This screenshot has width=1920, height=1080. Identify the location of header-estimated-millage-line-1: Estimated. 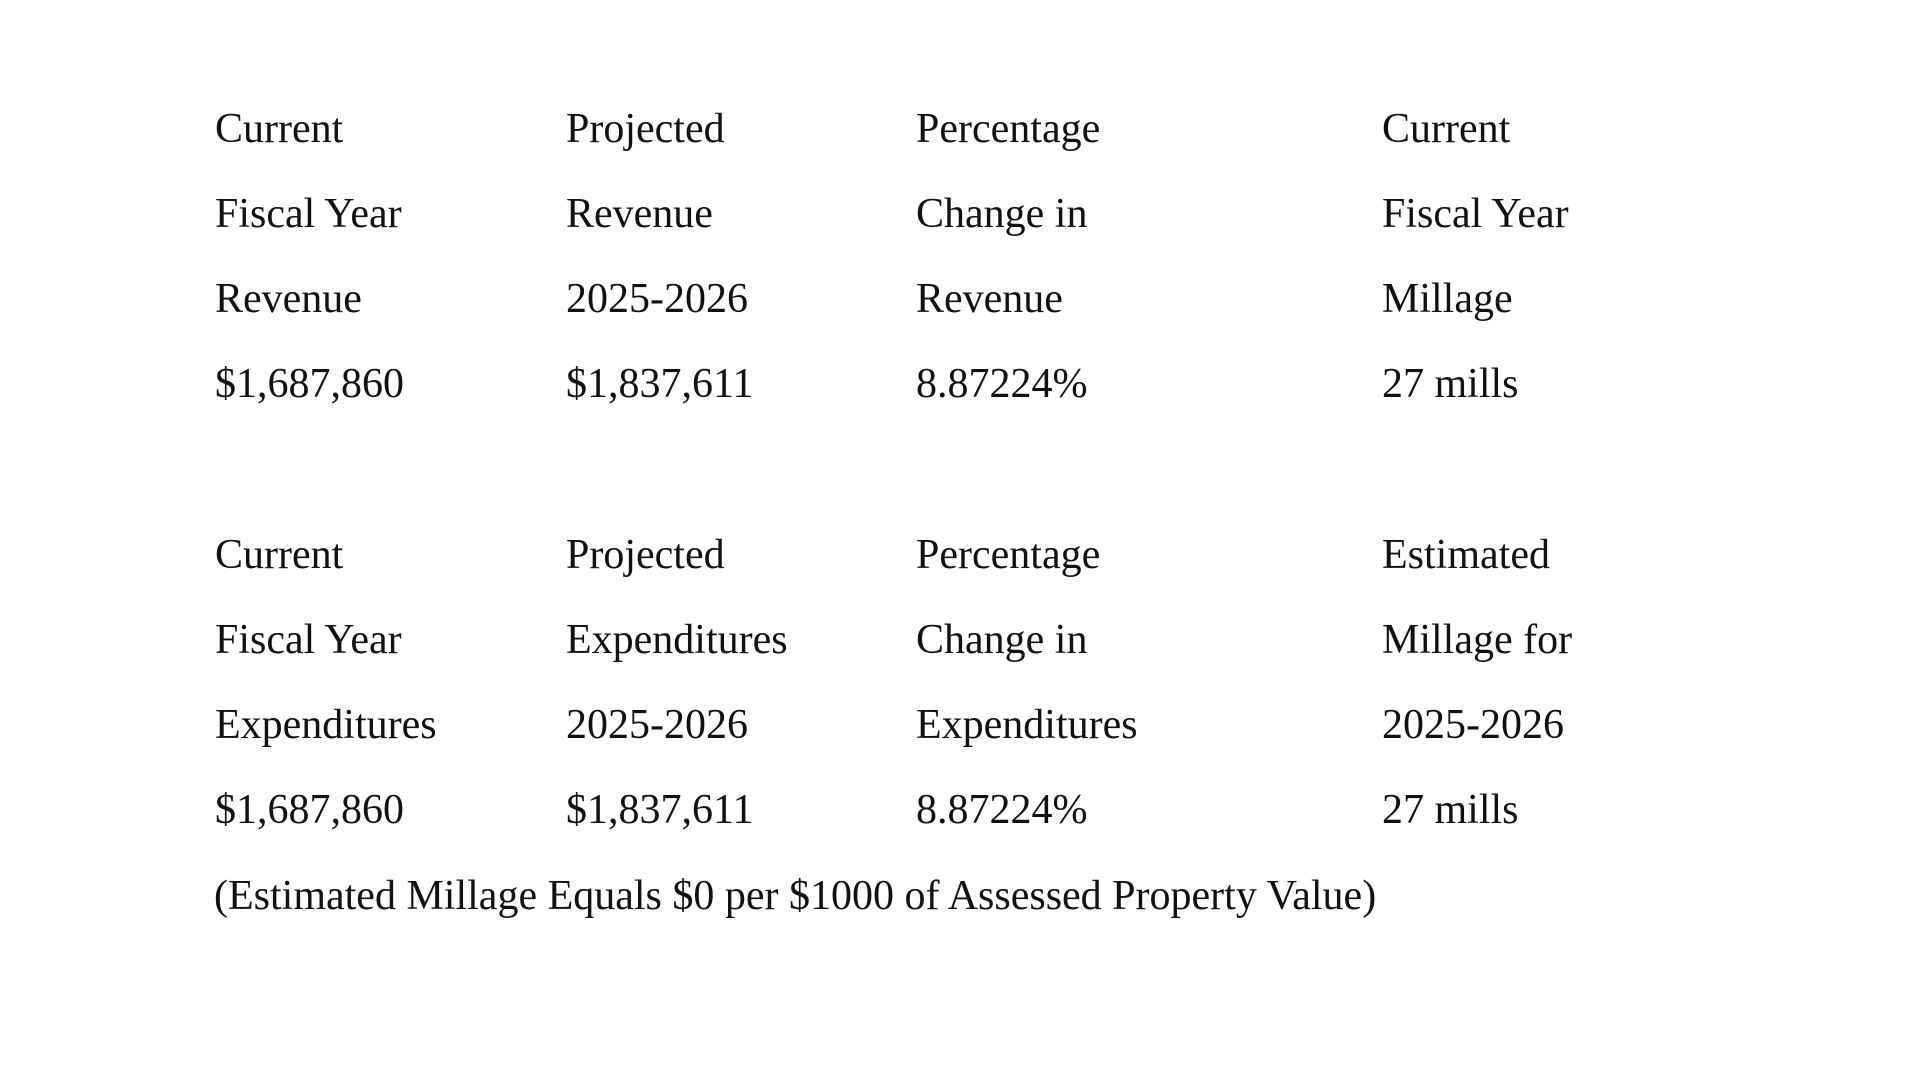
(1466, 555).